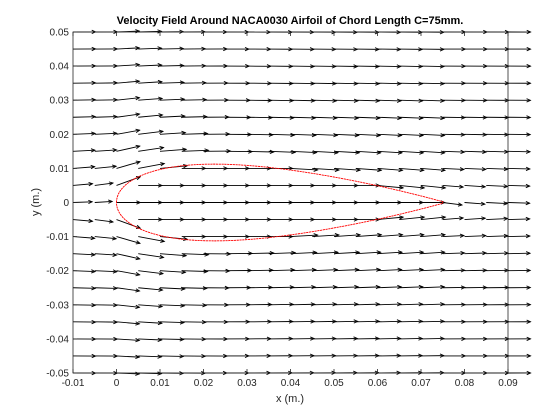  Describe the element at coordinates (291, 383) in the screenshot. I see `x-tick-label: 0.04` at that location.